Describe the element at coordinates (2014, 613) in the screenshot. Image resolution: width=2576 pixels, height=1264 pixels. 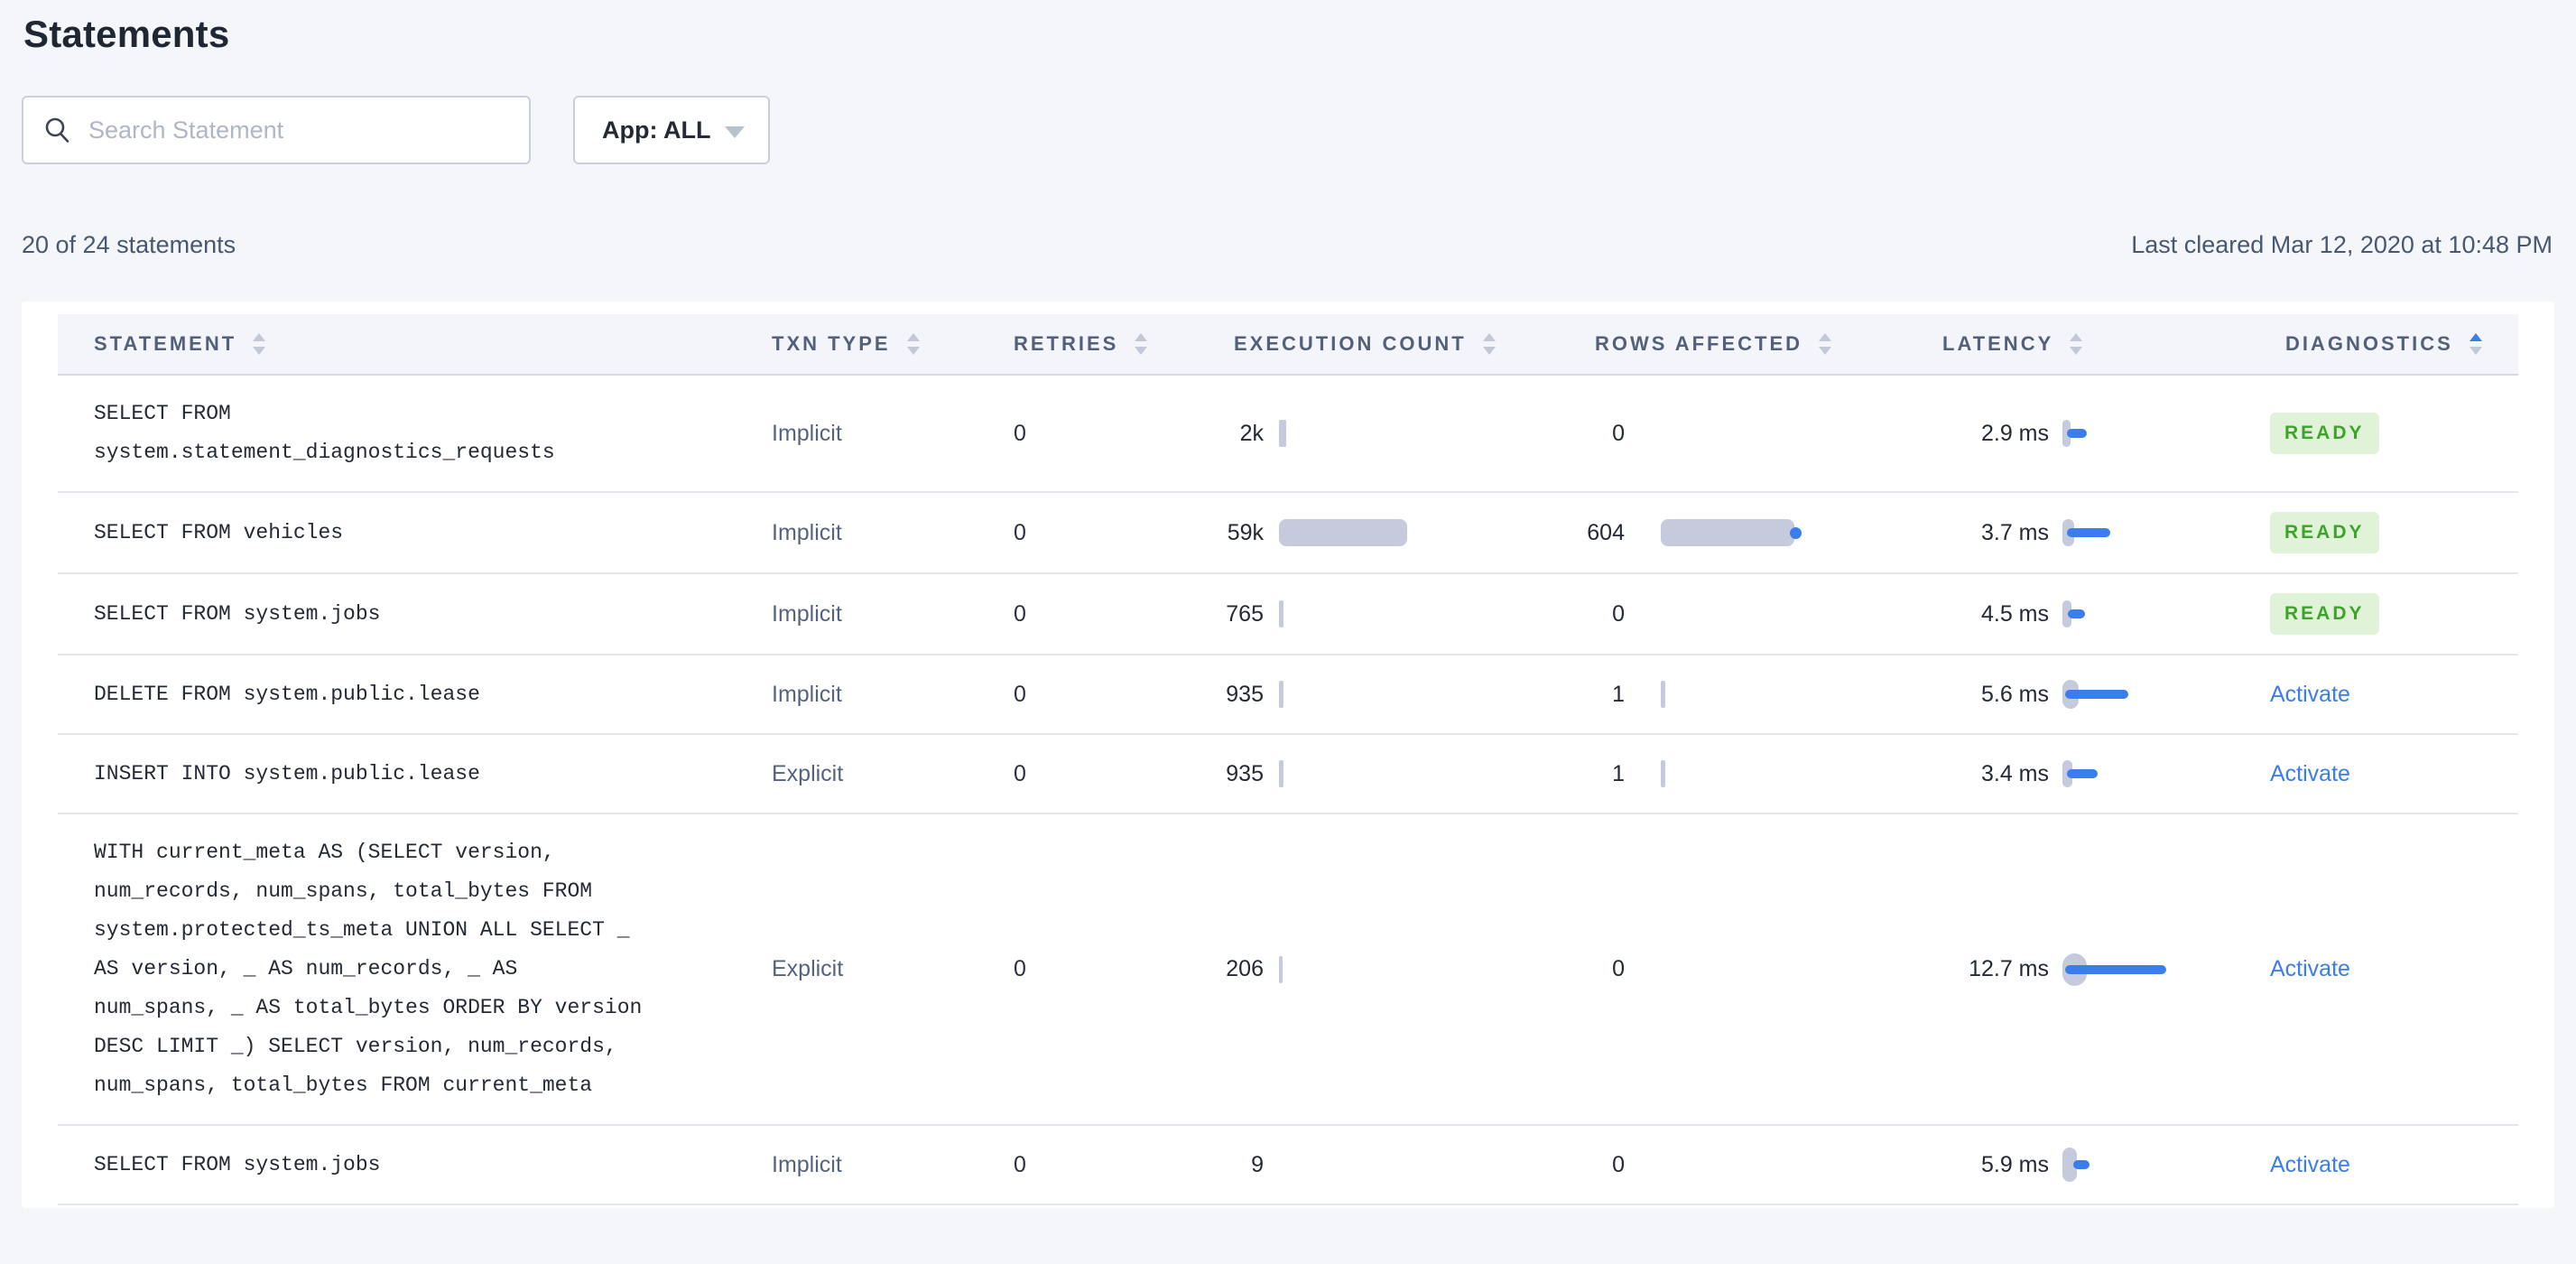
I see `latency-value: 4.5 ms` at that location.